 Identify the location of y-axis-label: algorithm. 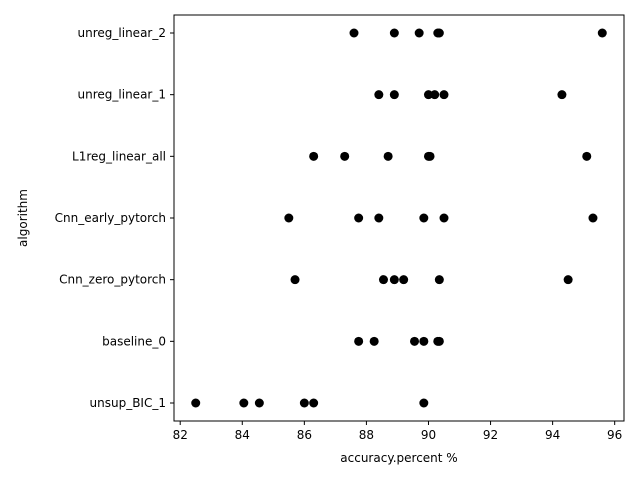
(23, 218).